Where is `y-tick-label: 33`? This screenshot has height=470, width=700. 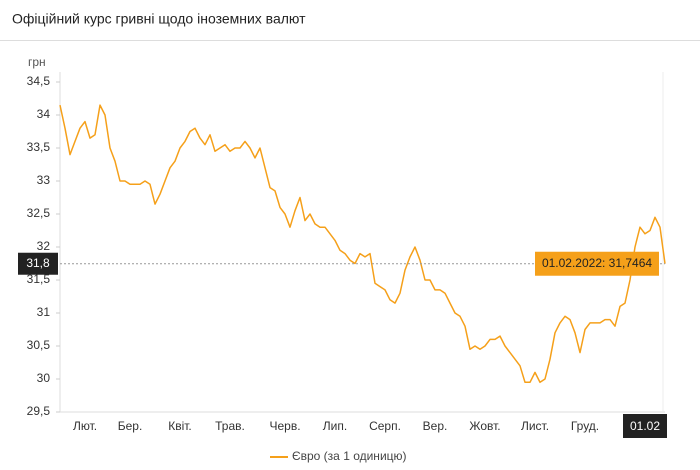 y-tick-label: 33 is located at coordinates (44, 180).